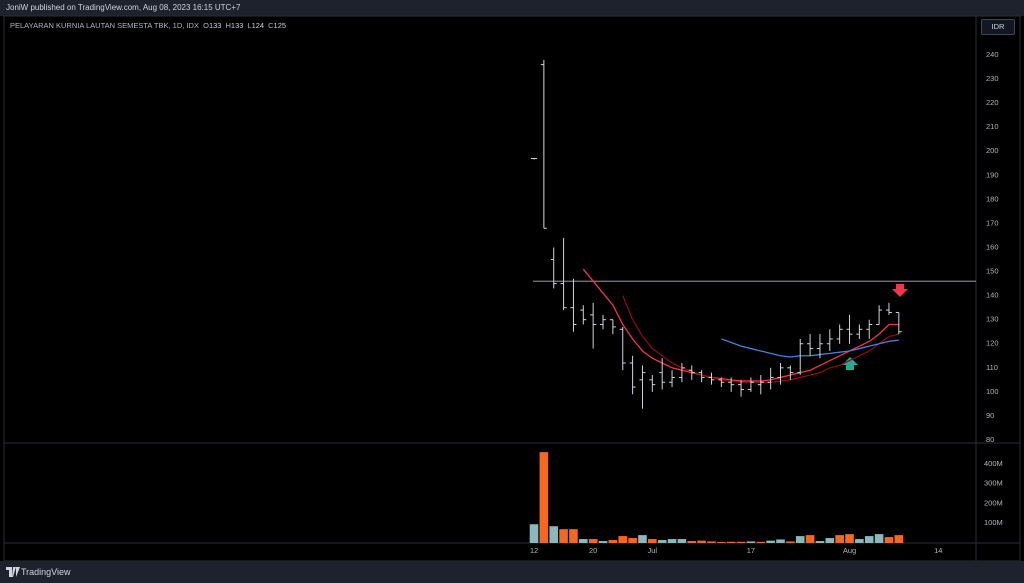 The width and height of the screenshot is (1024, 583). Describe the element at coordinates (850, 363) in the screenshot. I see `buy-arrow` at that location.